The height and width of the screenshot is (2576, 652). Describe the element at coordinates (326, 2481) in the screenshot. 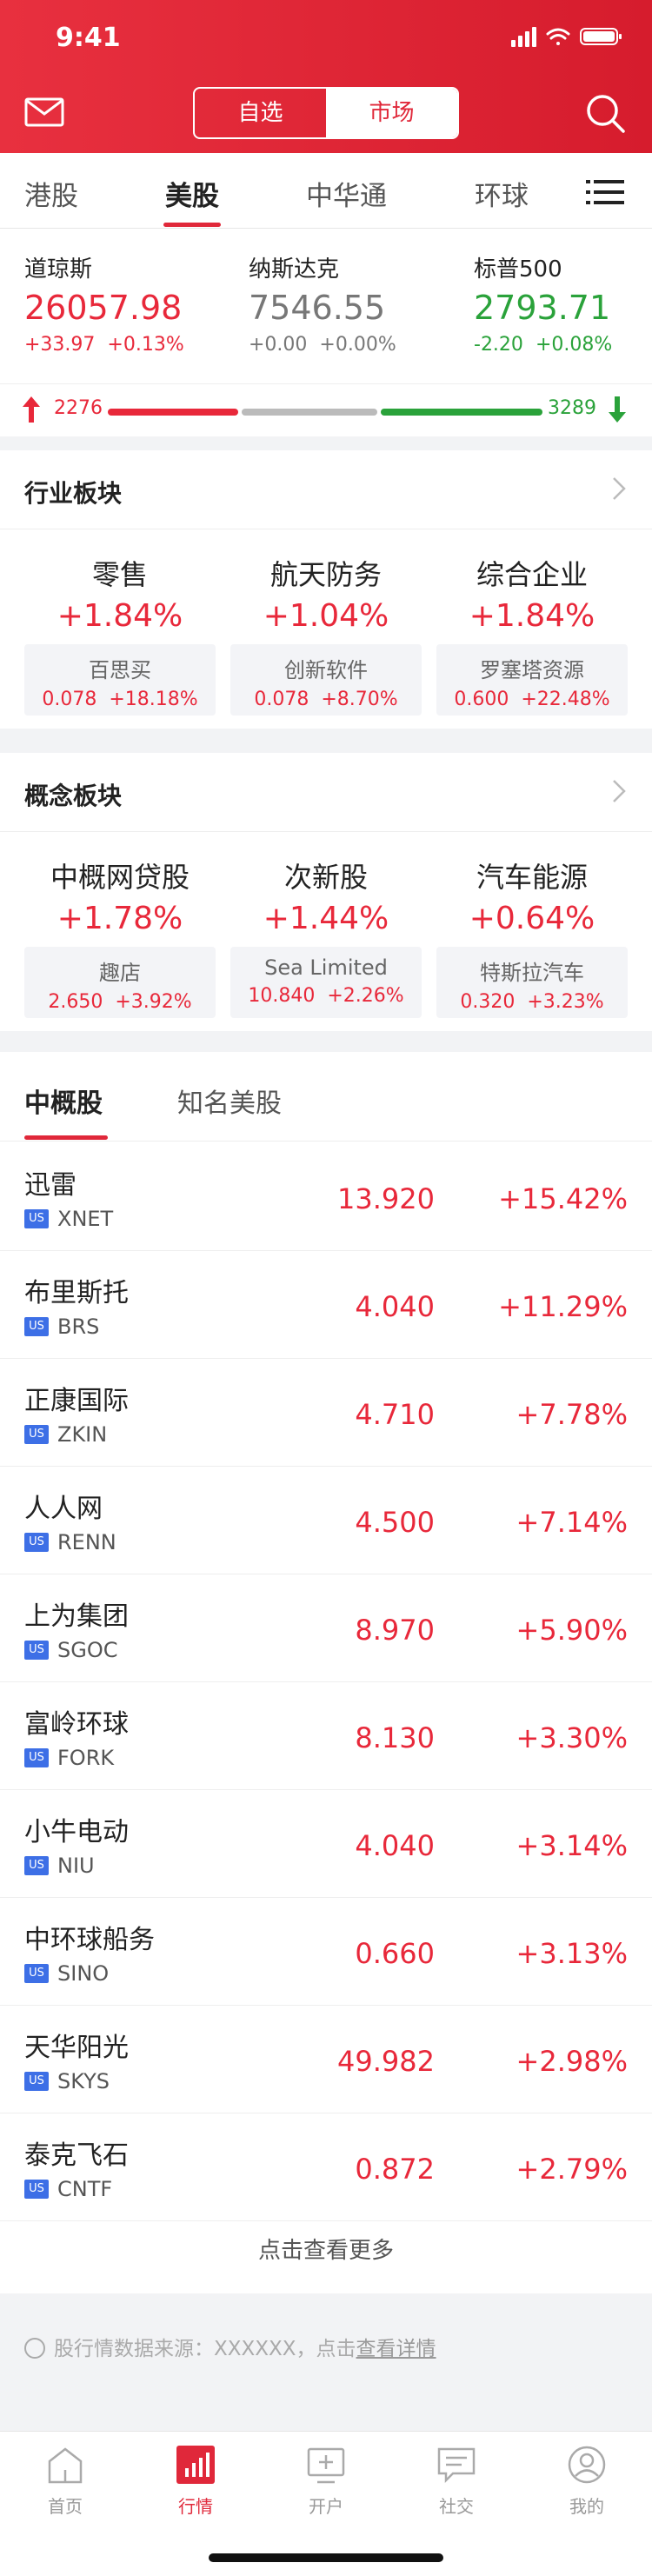

I see `nav-open-account: 开户` at that location.